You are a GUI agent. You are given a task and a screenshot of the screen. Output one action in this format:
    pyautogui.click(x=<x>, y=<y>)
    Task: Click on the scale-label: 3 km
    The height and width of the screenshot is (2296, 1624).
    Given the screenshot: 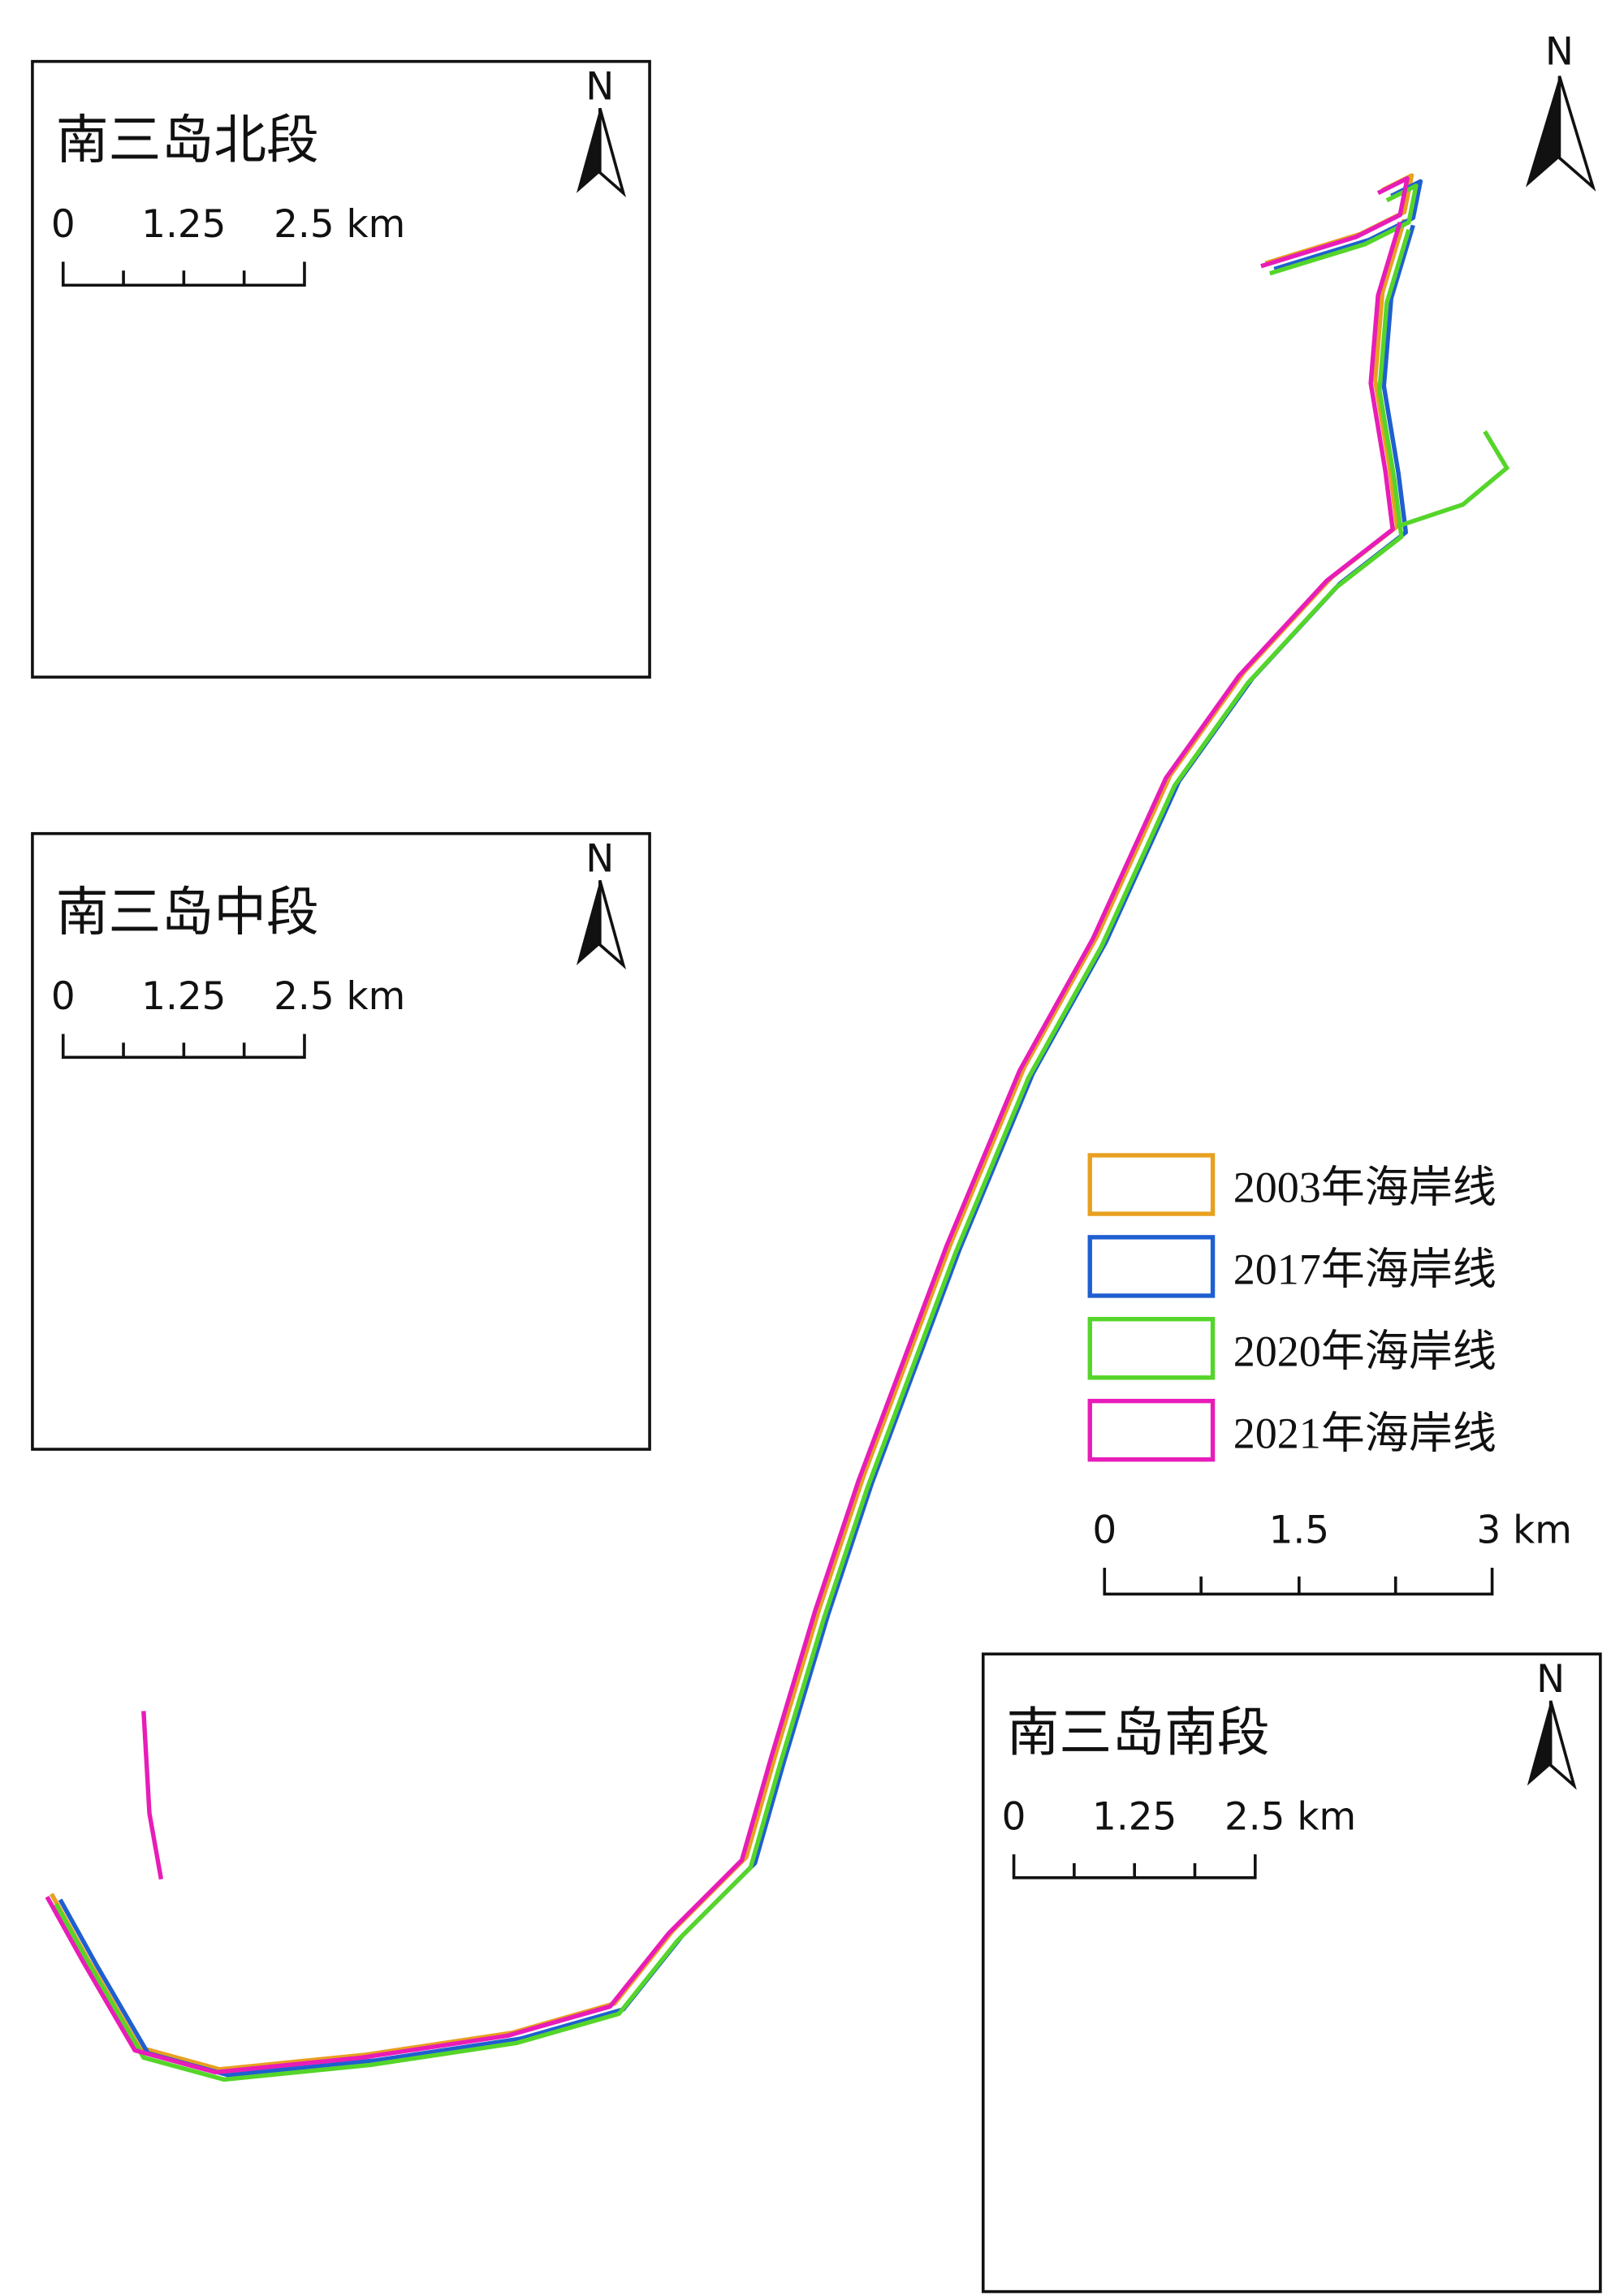 What is the action you would take?
    pyautogui.click(x=1525, y=1530)
    